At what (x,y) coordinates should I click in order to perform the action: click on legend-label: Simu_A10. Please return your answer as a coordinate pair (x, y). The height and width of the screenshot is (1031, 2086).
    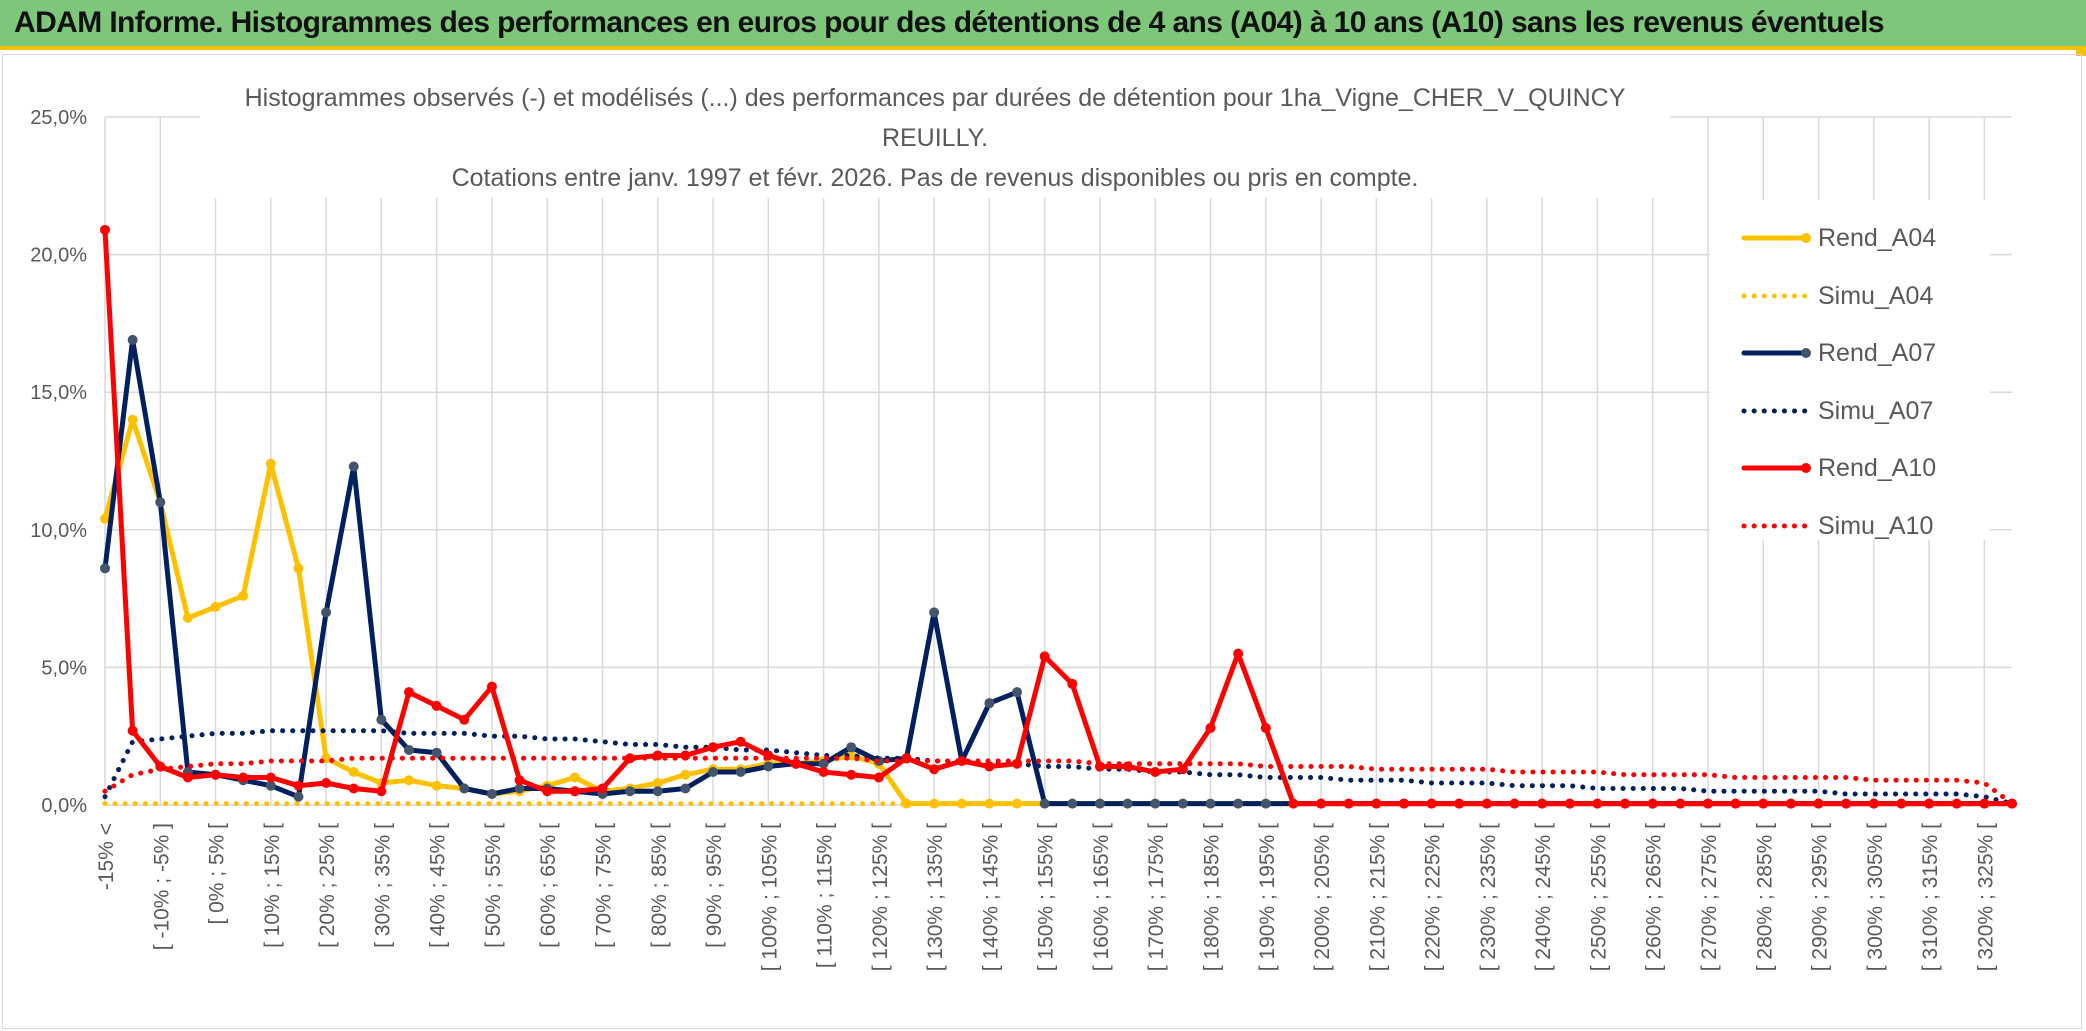
    Looking at the image, I should click on (1876, 525).